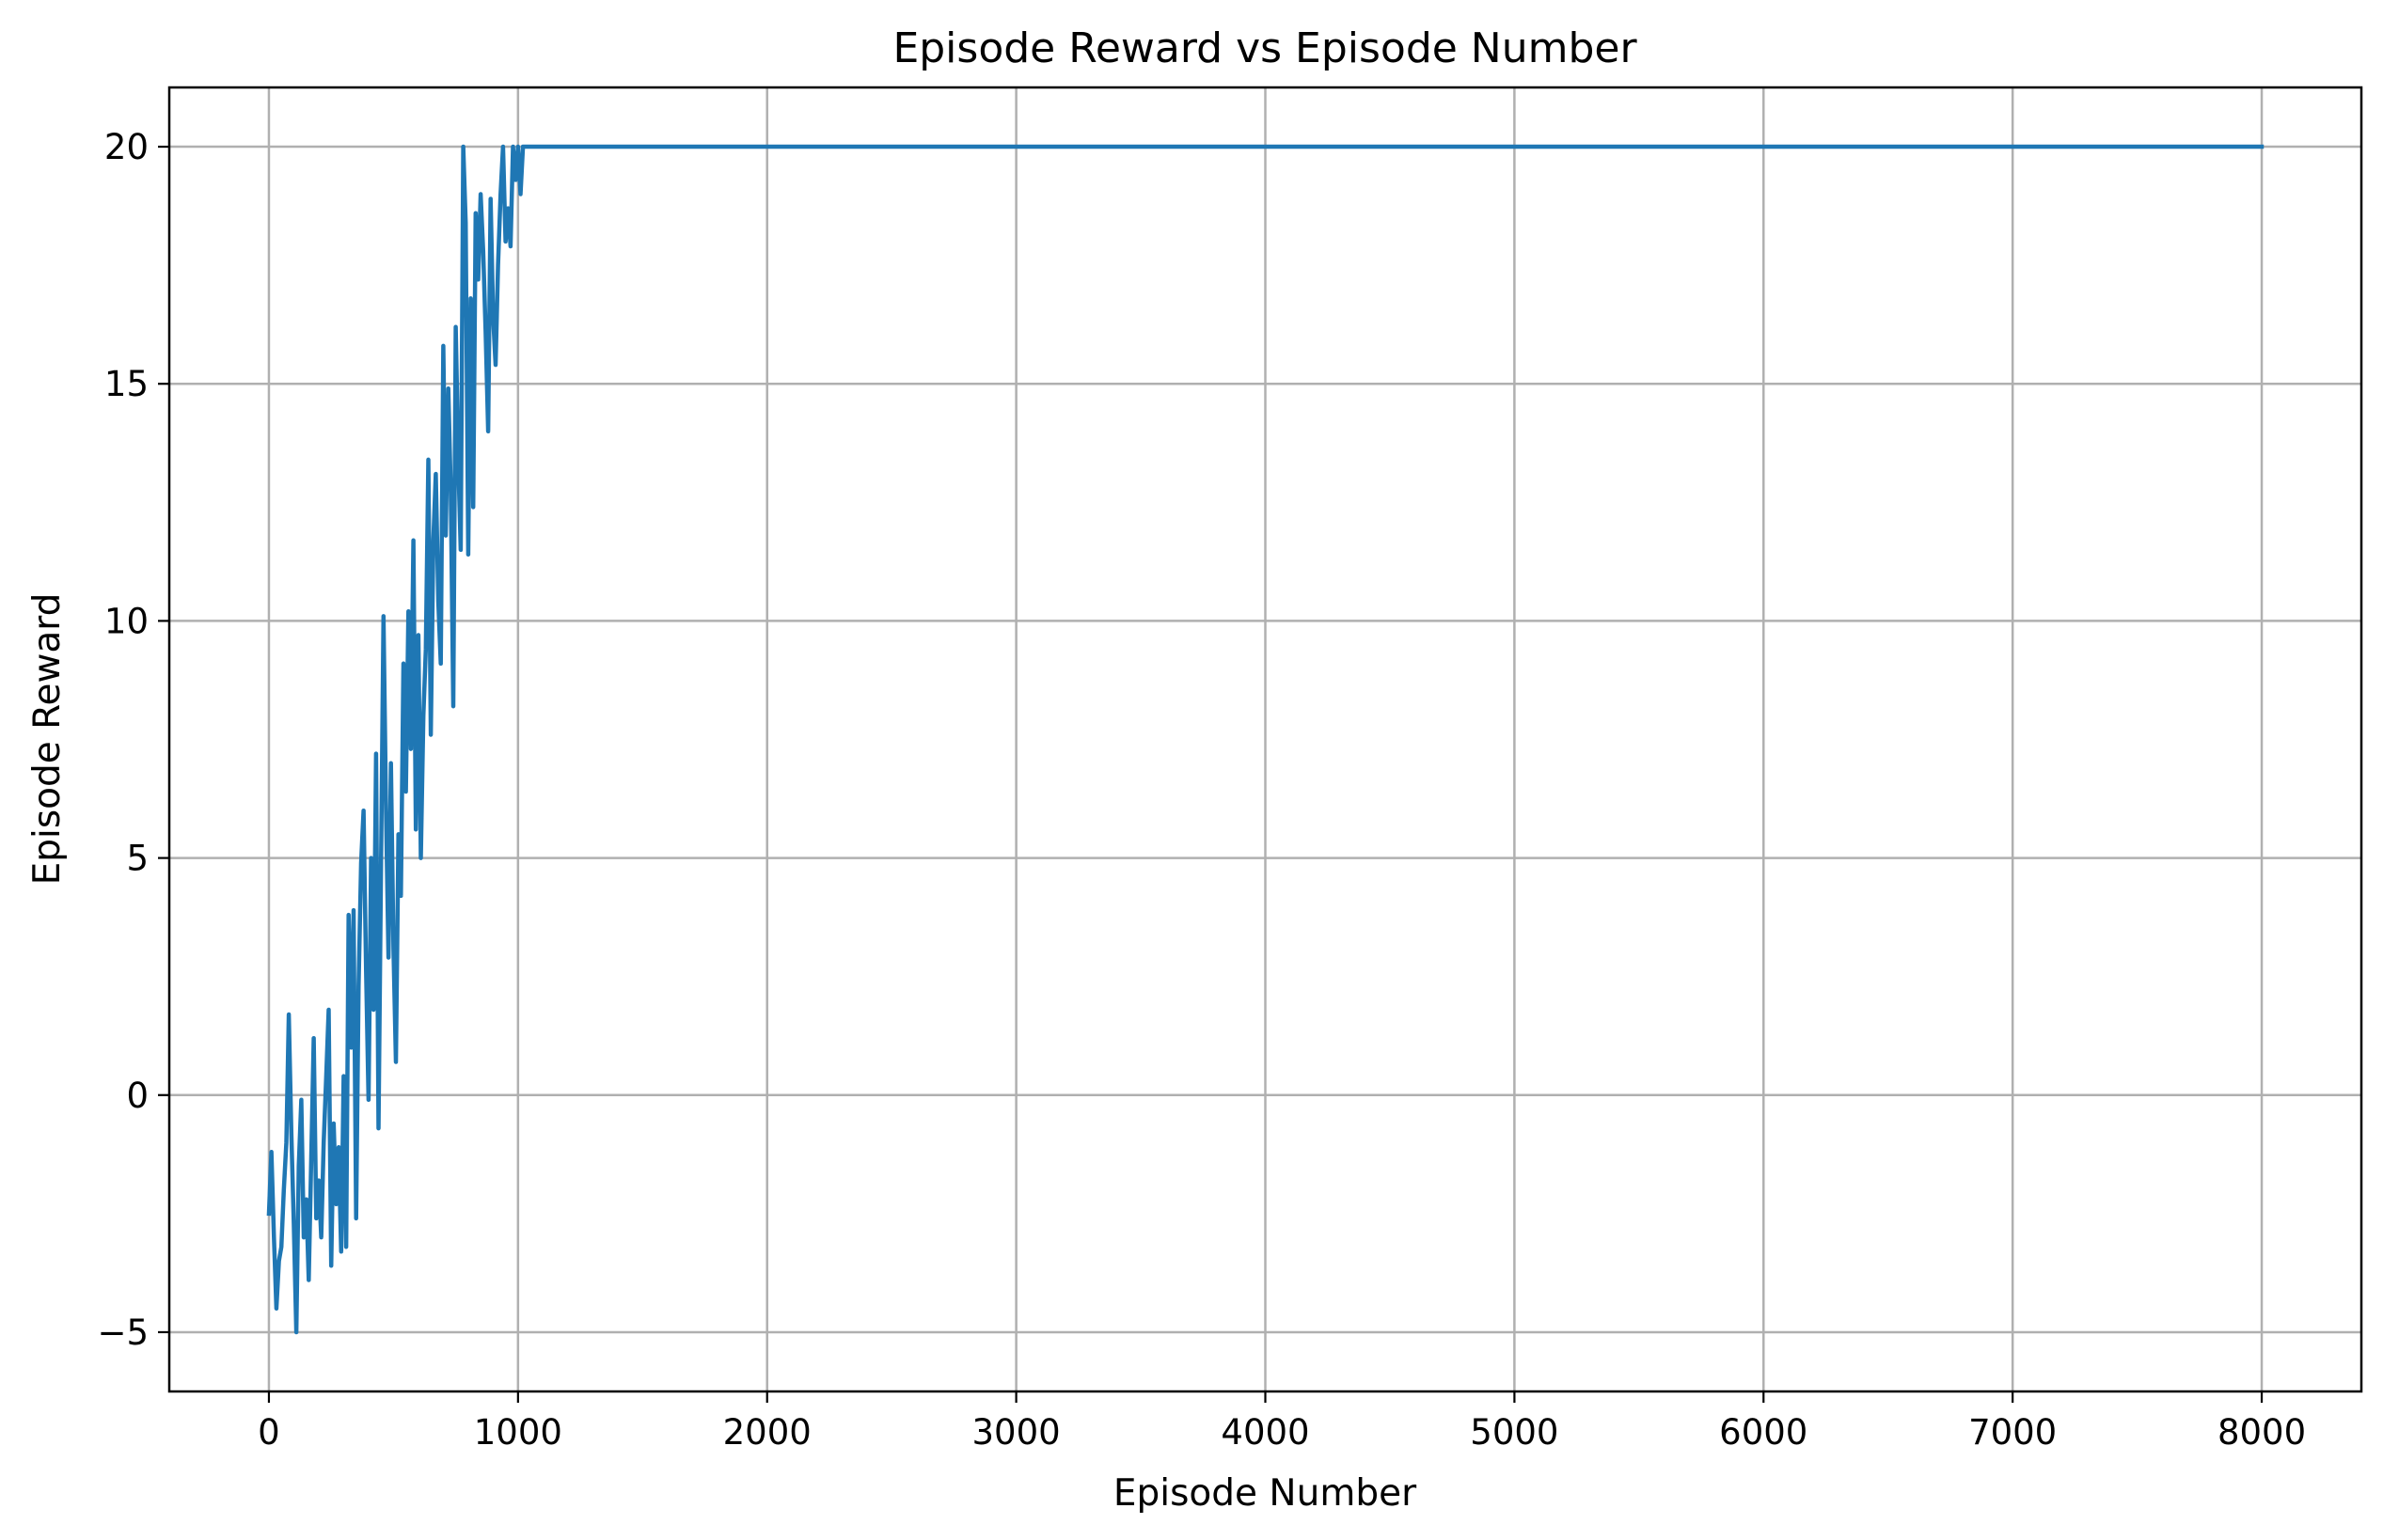 The width and height of the screenshot is (2383, 1540). Describe the element at coordinates (47, 739) in the screenshot. I see `y-axis-label: Episode Reward` at that location.